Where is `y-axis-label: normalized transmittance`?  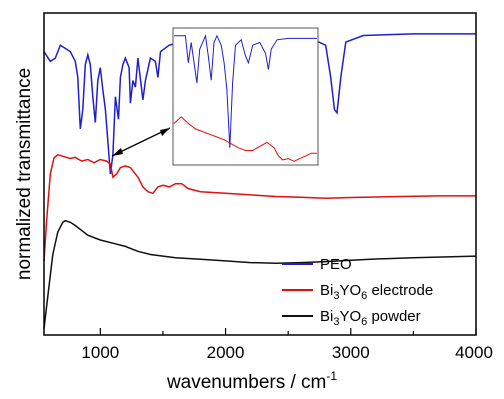 y-axis-label: normalized transmittance is located at coordinates (24, 174).